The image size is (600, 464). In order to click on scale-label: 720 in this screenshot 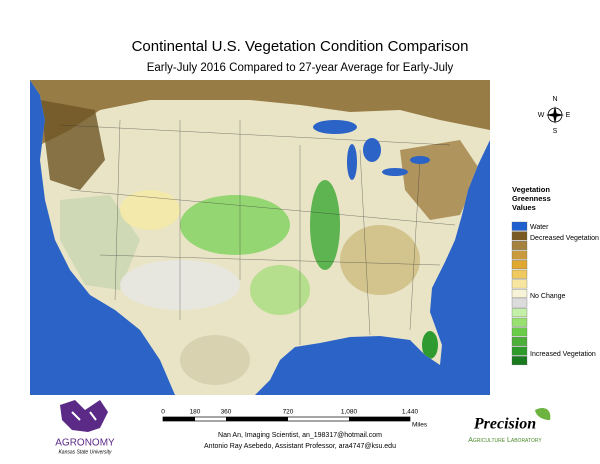, I will do `click(288, 412)`.